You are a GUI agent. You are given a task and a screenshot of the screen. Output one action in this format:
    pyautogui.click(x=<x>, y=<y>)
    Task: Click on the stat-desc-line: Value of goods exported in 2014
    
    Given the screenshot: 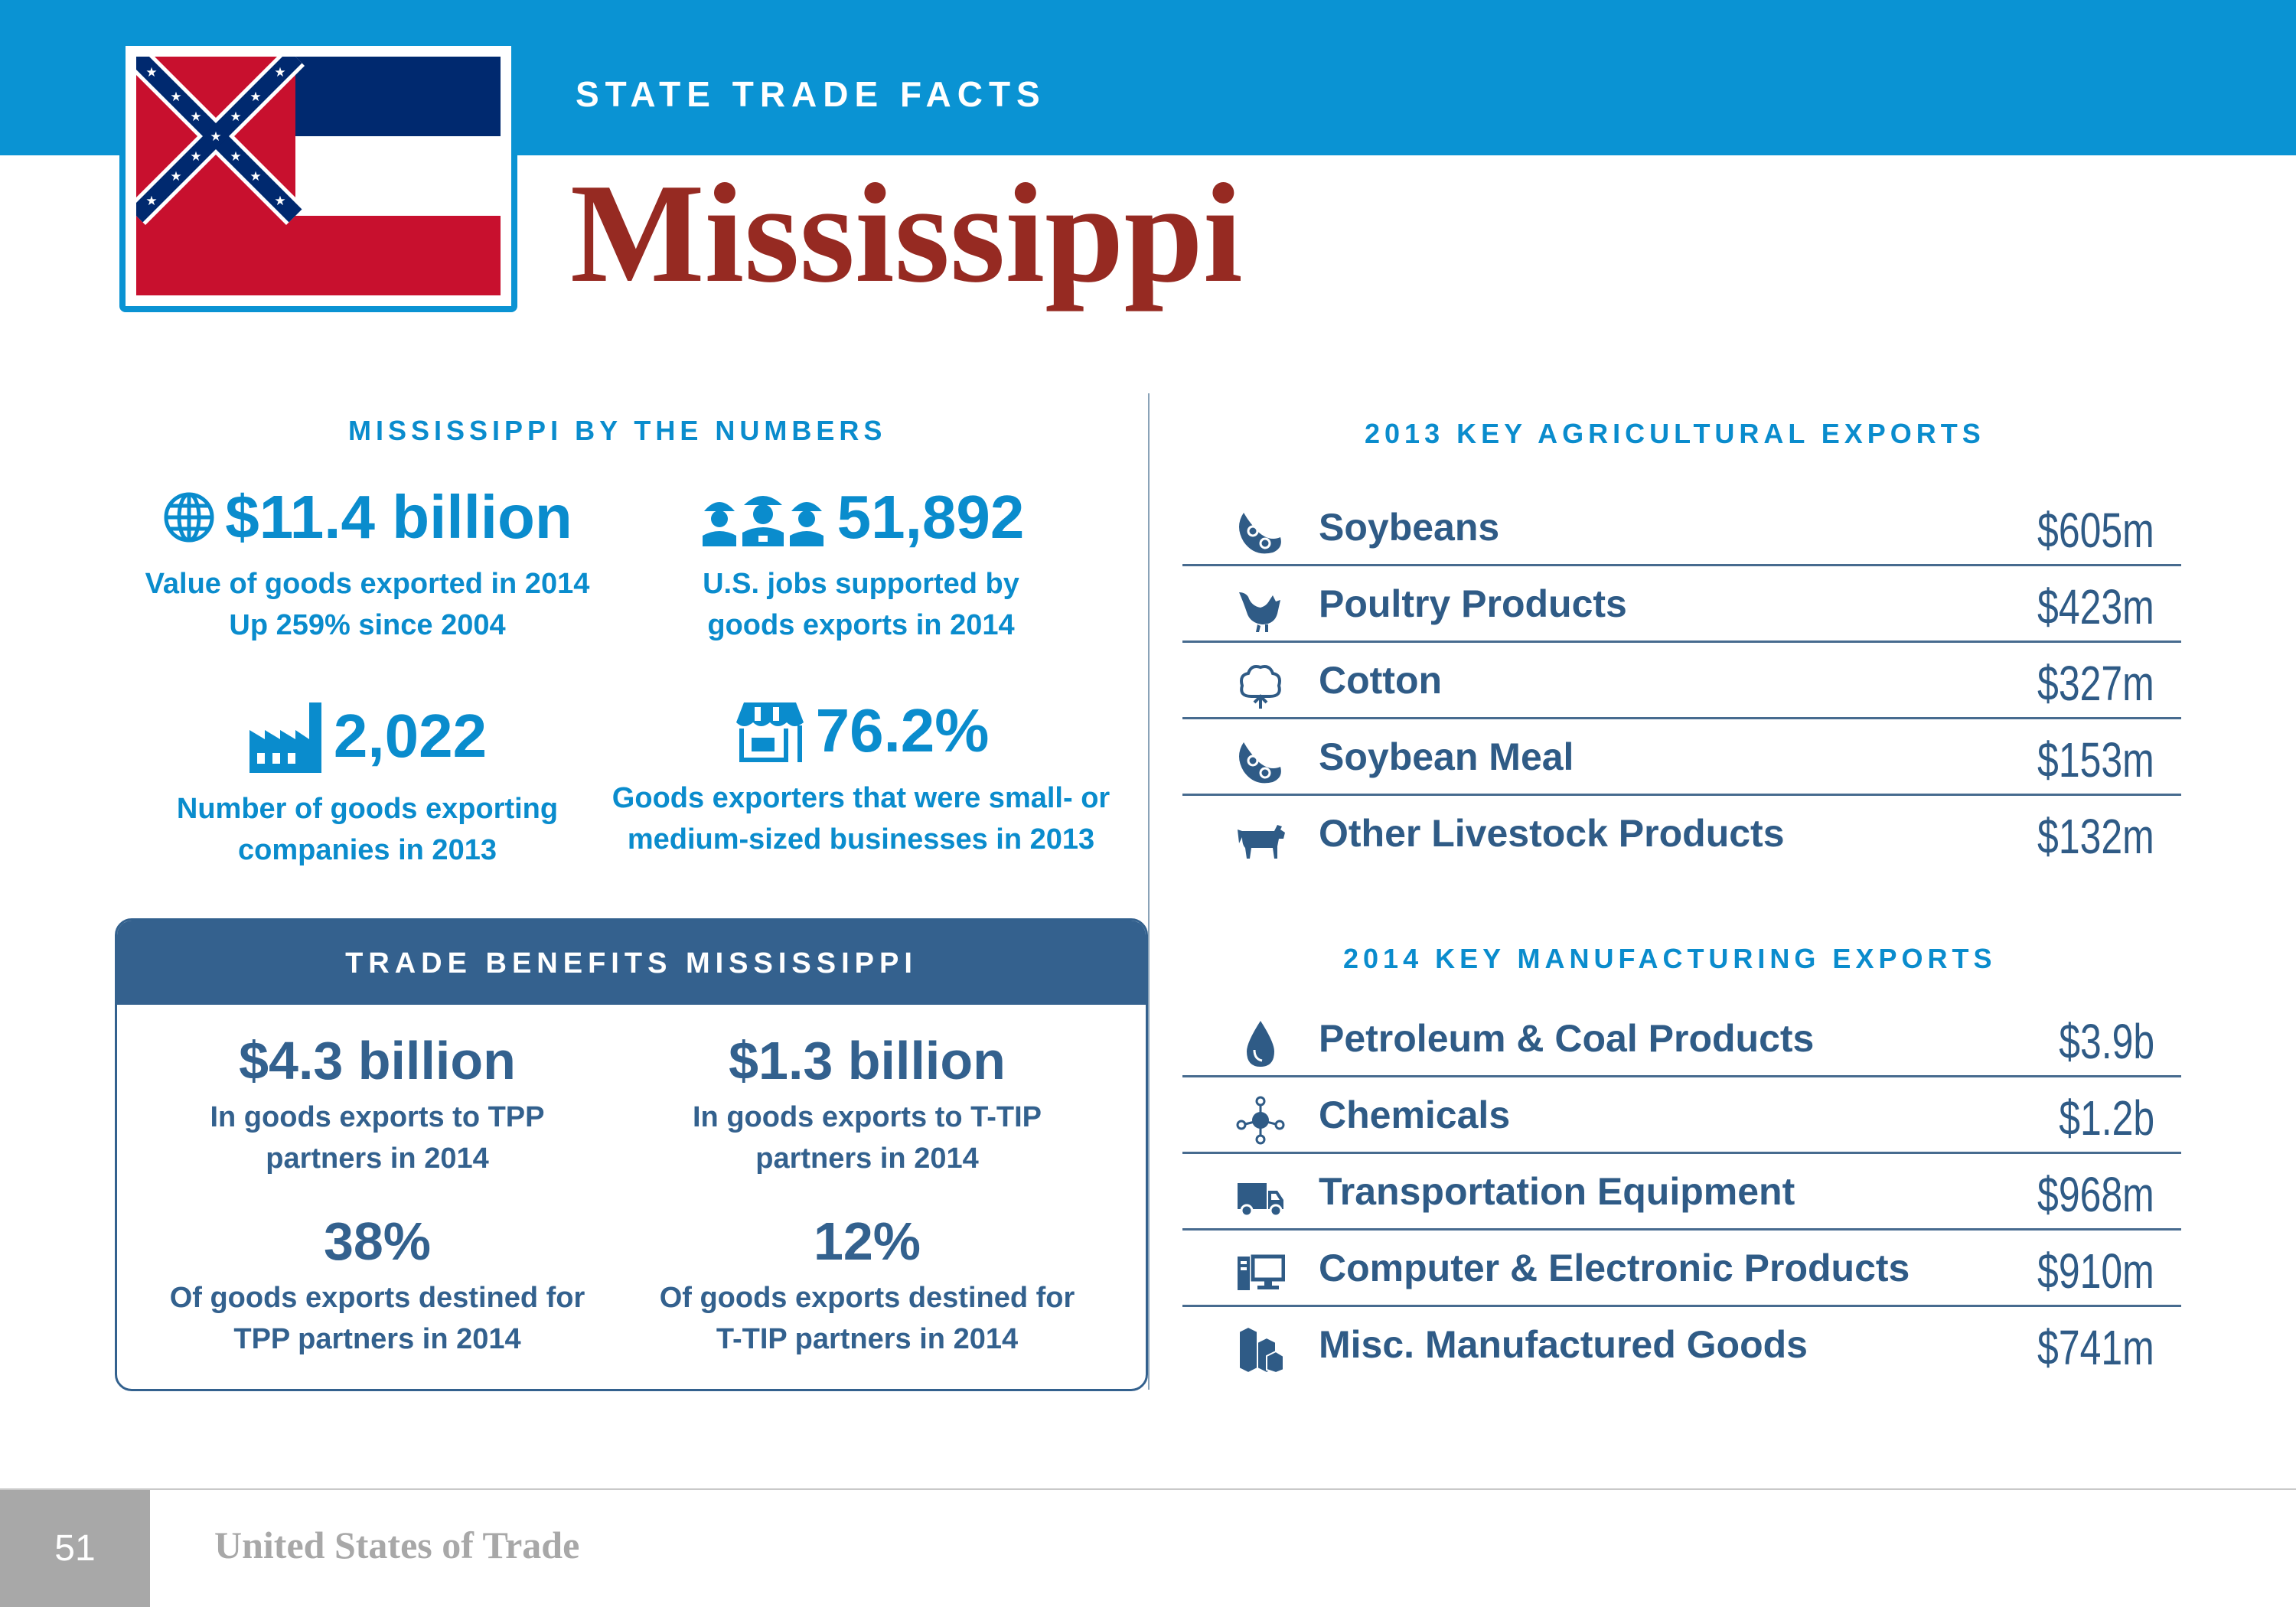 What is the action you would take?
    pyautogui.click(x=367, y=584)
    